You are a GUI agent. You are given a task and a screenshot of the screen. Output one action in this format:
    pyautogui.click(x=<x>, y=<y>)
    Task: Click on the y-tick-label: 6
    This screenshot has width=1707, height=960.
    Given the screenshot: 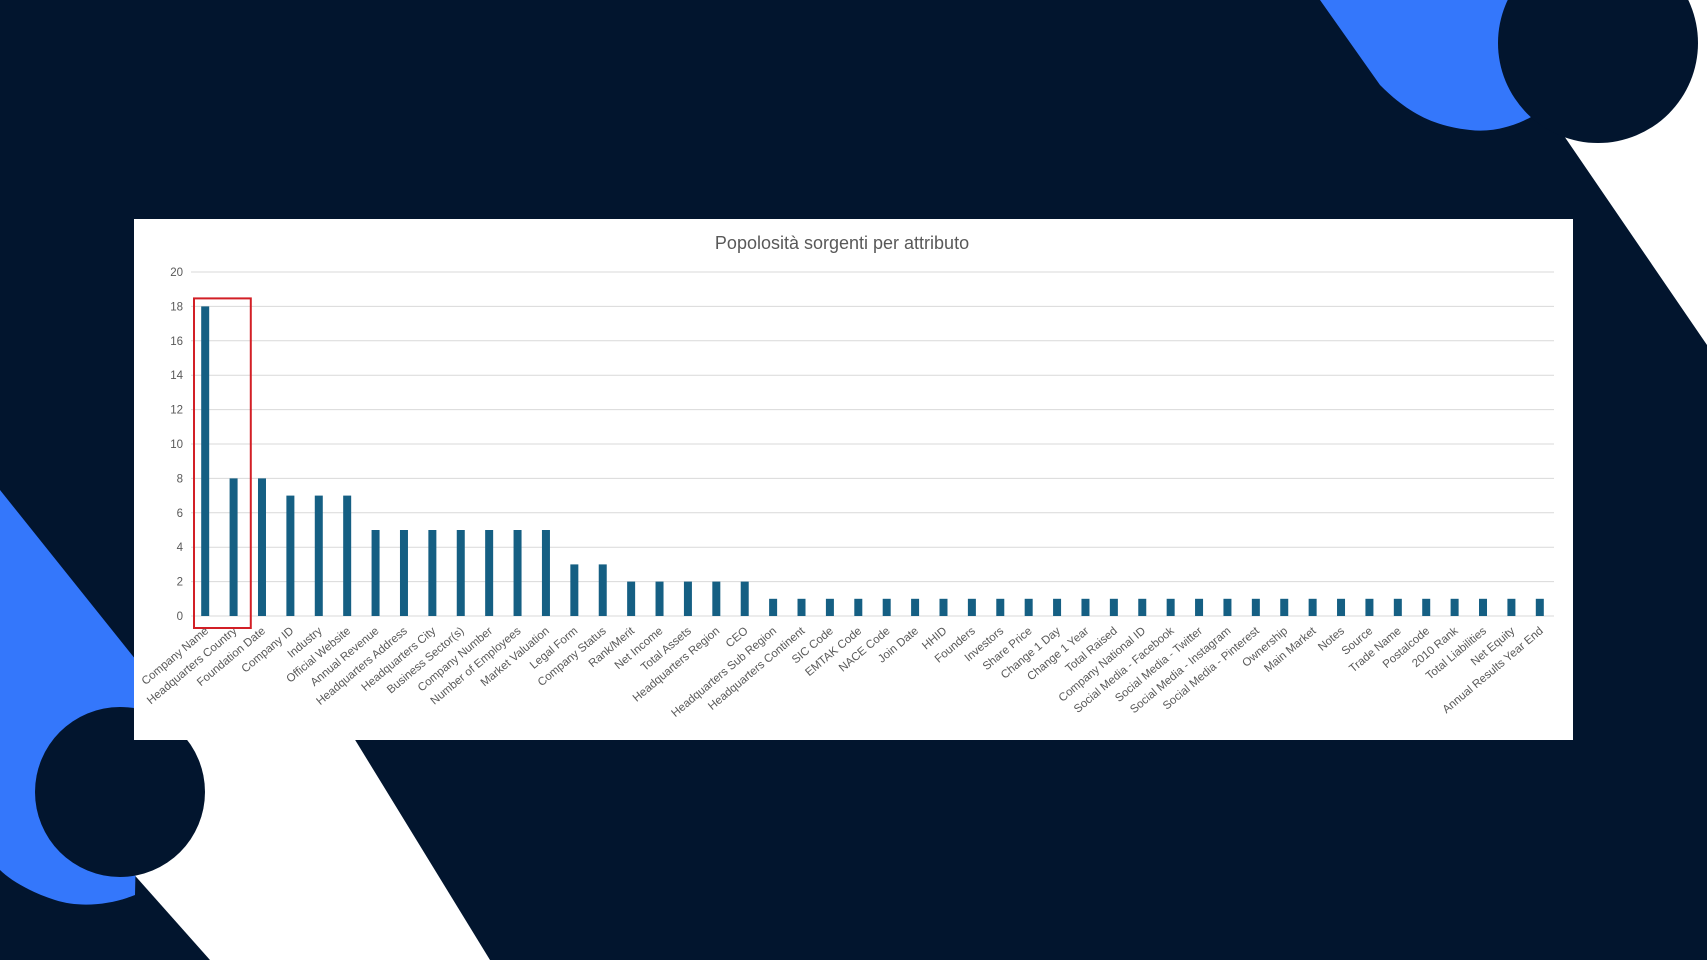 What is the action you would take?
    pyautogui.click(x=180, y=514)
    